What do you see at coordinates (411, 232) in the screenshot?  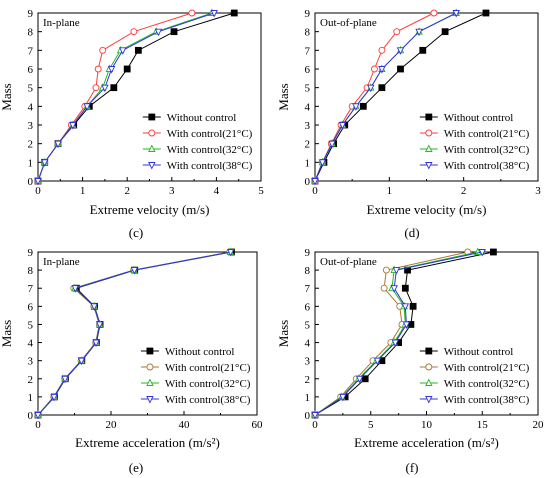 I see `panel-label: (d)` at bounding box center [411, 232].